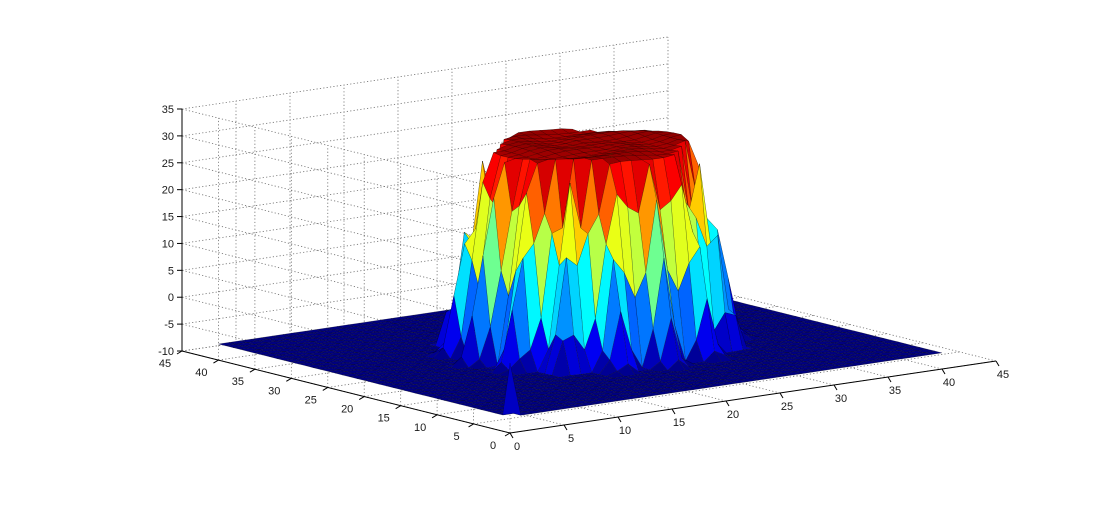  What do you see at coordinates (166, 352) in the screenshot?
I see `z-tick-label: -10` at bounding box center [166, 352].